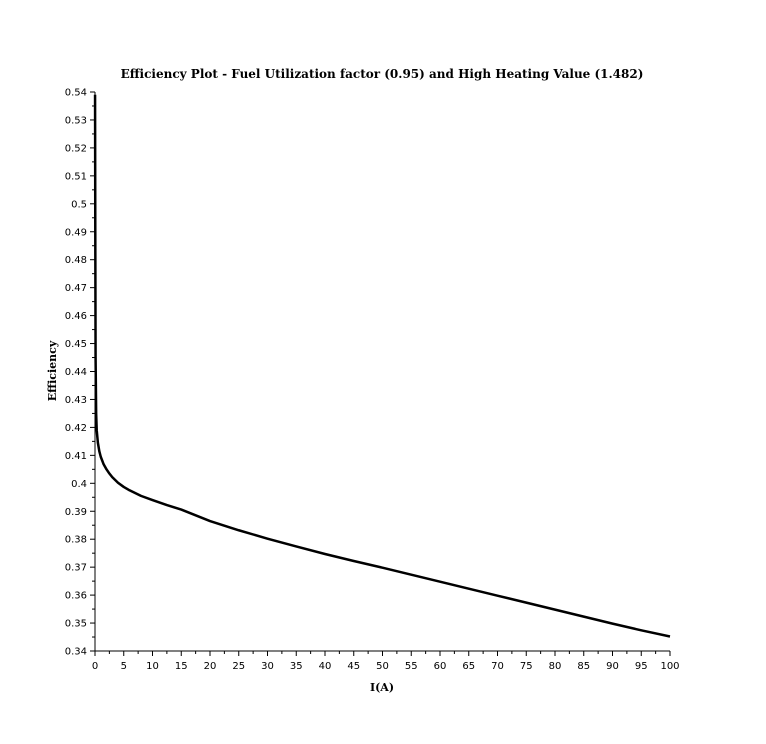  Describe the element at coordinates (76, 652) in the screenshot. I see `y-tick-label: 0.34` at that location.